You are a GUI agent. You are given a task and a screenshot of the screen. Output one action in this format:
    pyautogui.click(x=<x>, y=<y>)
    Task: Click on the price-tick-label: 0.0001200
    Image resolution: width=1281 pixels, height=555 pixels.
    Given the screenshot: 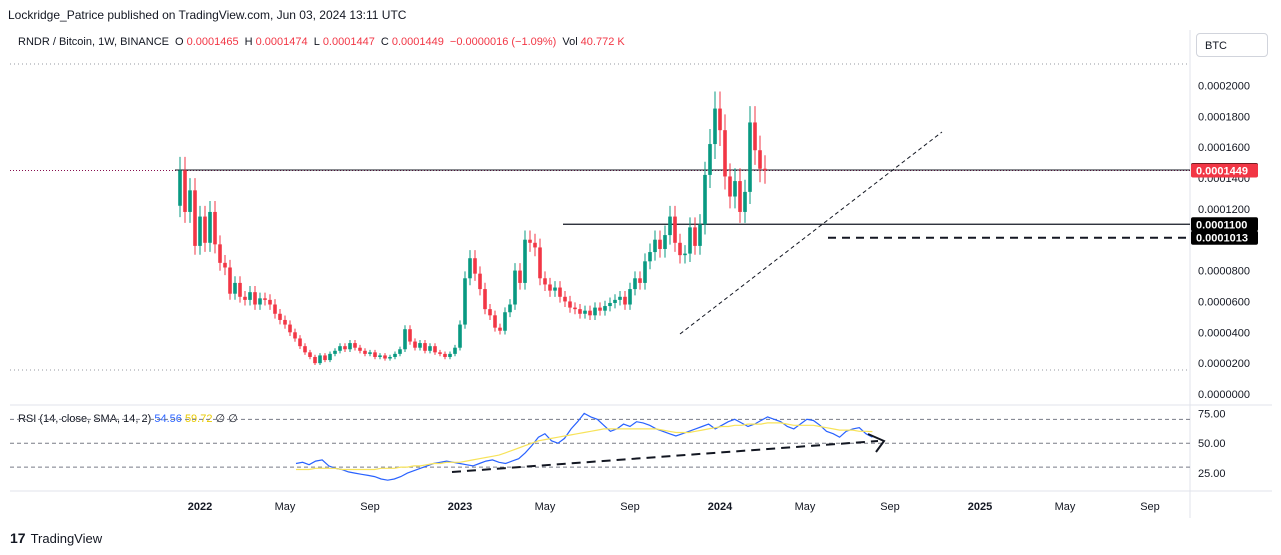 What is the action you would take?
    pyautogui.click(x=1224, y=210)
    